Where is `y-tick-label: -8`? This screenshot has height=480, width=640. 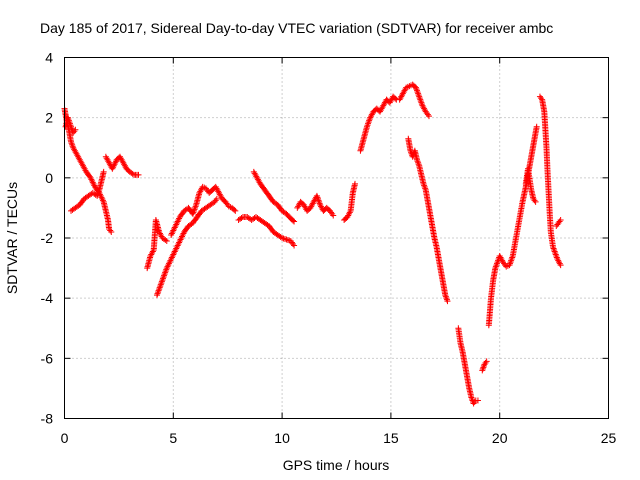
y-tick-label: -8 is located at coordinates (47, 419).